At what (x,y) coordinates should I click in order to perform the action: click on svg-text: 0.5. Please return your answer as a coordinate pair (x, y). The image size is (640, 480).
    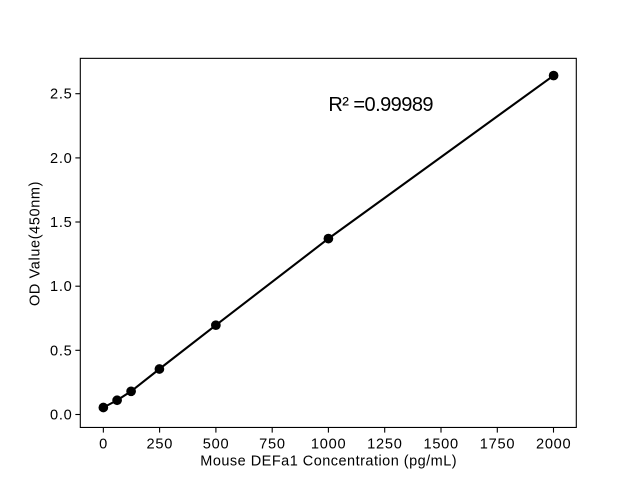
    Looking at the image, I should click on (61, 351).